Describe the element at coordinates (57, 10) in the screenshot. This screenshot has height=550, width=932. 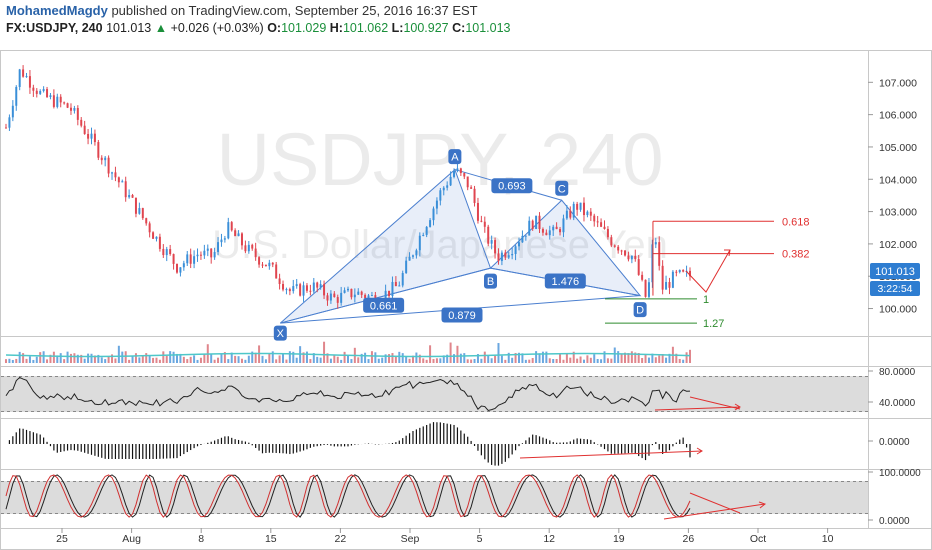
I see `author-link: MohamedMagdy` at that location.